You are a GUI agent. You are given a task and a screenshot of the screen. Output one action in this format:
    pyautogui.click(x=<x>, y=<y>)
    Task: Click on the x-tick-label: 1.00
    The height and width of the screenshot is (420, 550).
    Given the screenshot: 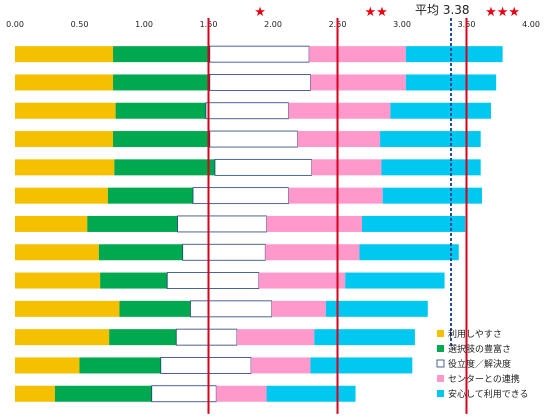 What is the action you would take?
    pyautogui.click(x=144, y=24)
    